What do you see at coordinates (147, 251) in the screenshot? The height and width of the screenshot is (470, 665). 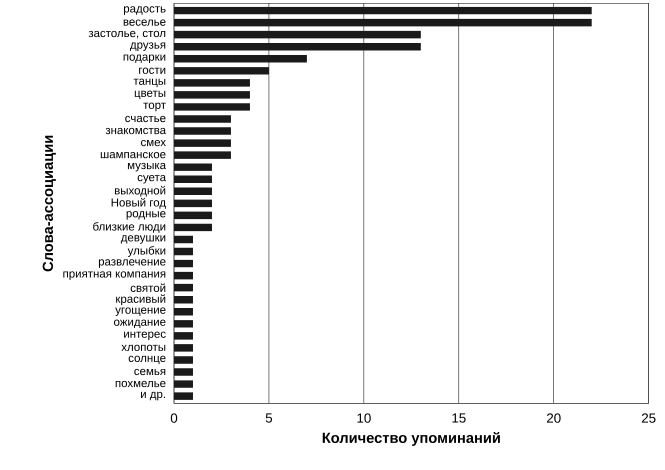 I see `y-tick-label: улыбки` at bounding box center [147, 251].